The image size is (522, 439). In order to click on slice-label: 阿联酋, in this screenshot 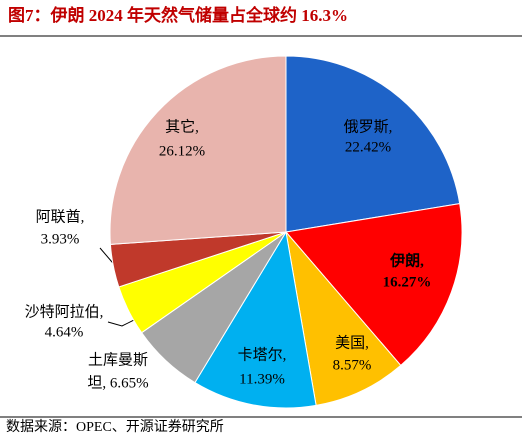, I will do `click(60, 216)`.